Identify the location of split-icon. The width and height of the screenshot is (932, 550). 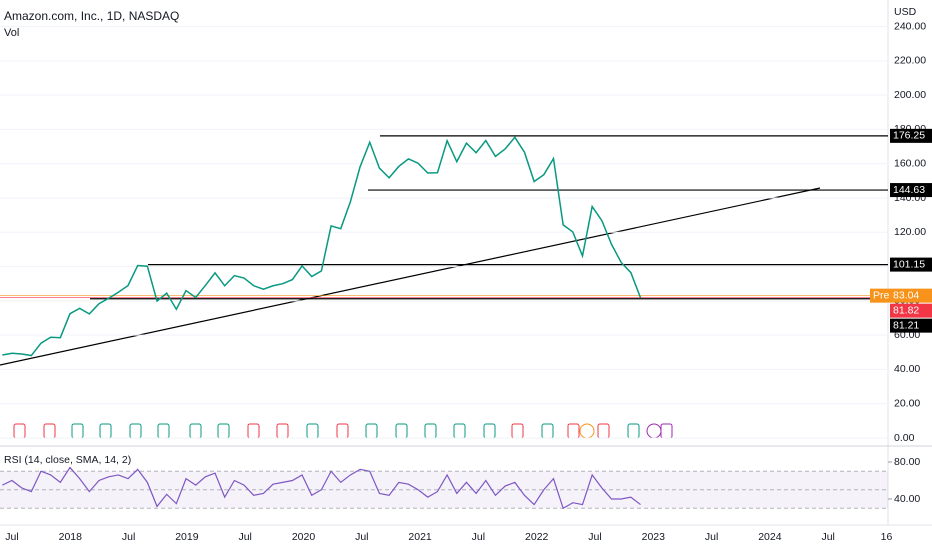
(654, 431).